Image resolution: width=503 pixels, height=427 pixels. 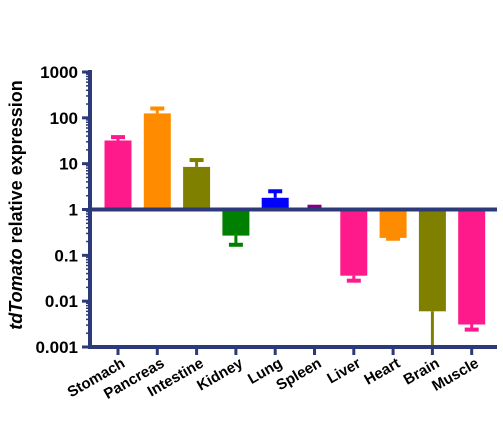 I want to click on bar-pancreas, so click(x=157, y=161).